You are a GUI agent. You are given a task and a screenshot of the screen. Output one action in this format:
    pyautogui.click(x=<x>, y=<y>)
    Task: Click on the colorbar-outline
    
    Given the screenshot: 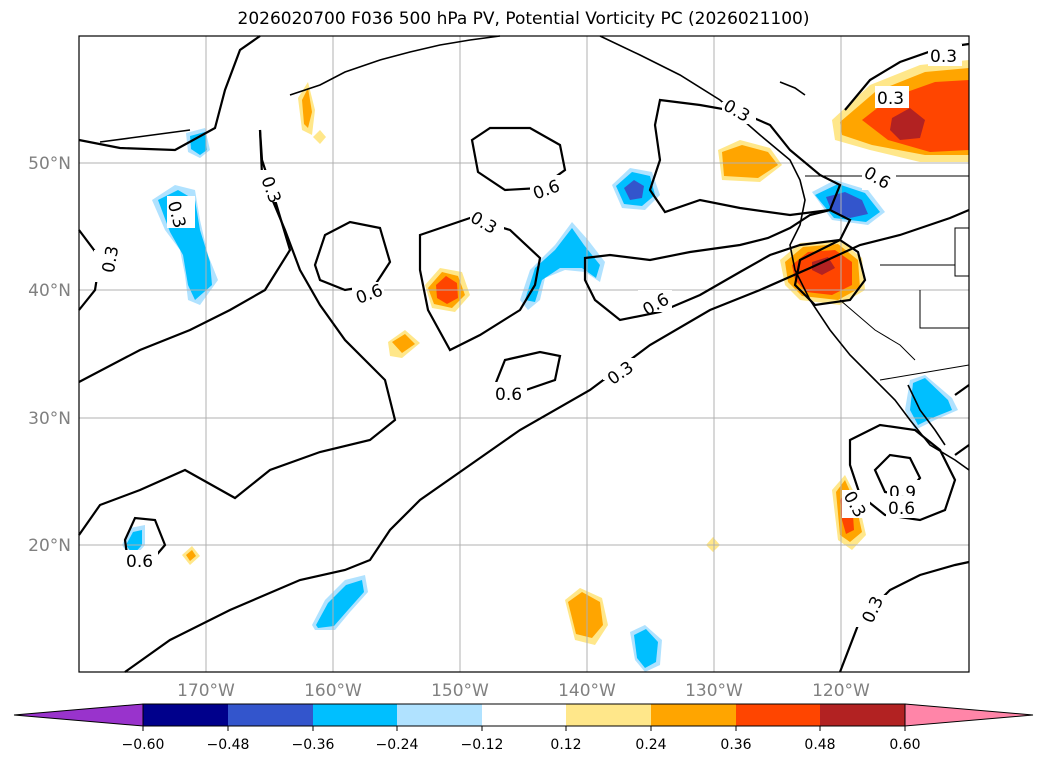 What is the action you would take?
    pyautogui.click(x=524, y=715)
    